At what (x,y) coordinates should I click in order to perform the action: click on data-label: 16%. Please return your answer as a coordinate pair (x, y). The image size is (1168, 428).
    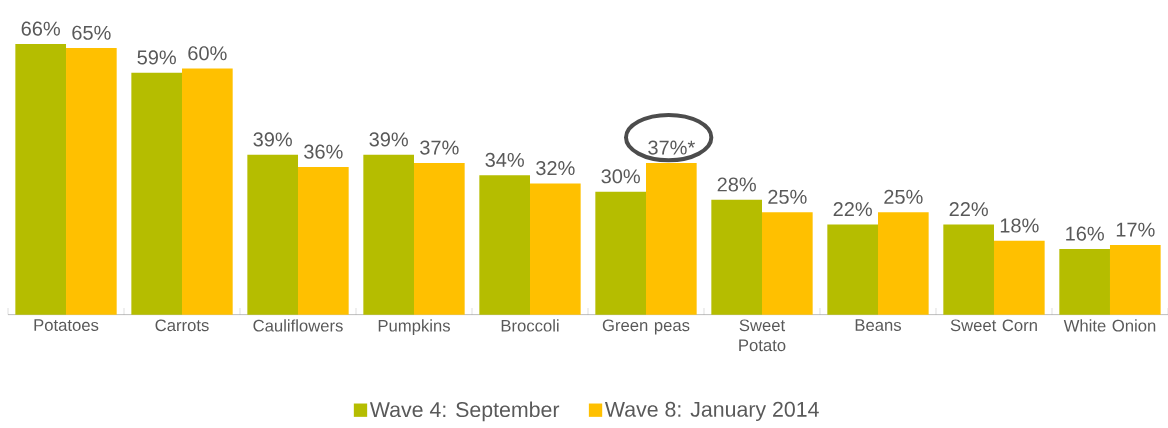
    Looking at the image, I should click on (1085, 233).